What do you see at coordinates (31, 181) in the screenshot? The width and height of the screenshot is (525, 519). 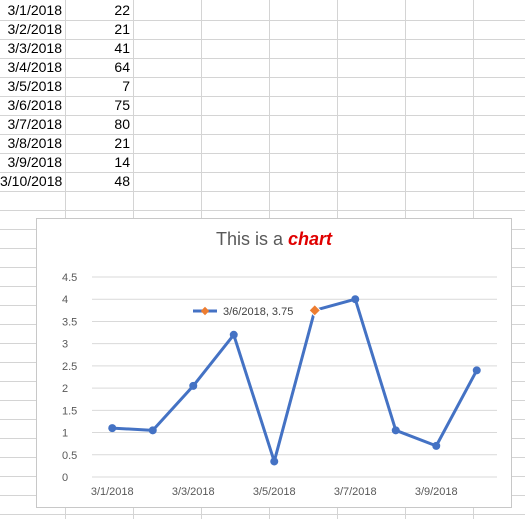 I see `date-cell: 3/10/2018` at bounding box center [31, 181].